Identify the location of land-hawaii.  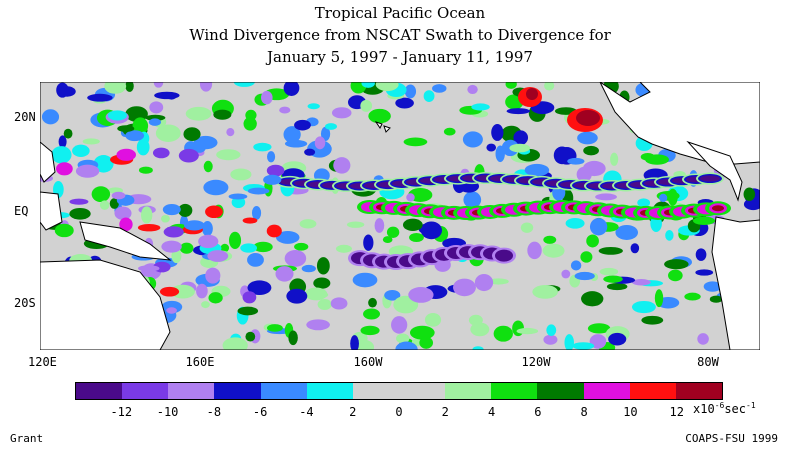
(382, 127).